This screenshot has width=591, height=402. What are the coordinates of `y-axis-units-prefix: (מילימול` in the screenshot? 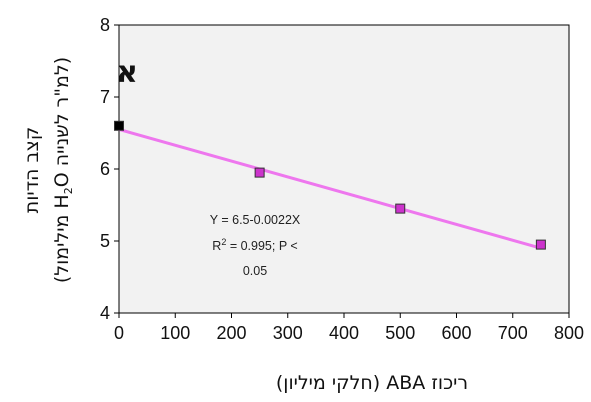 It's located at (62, 246).